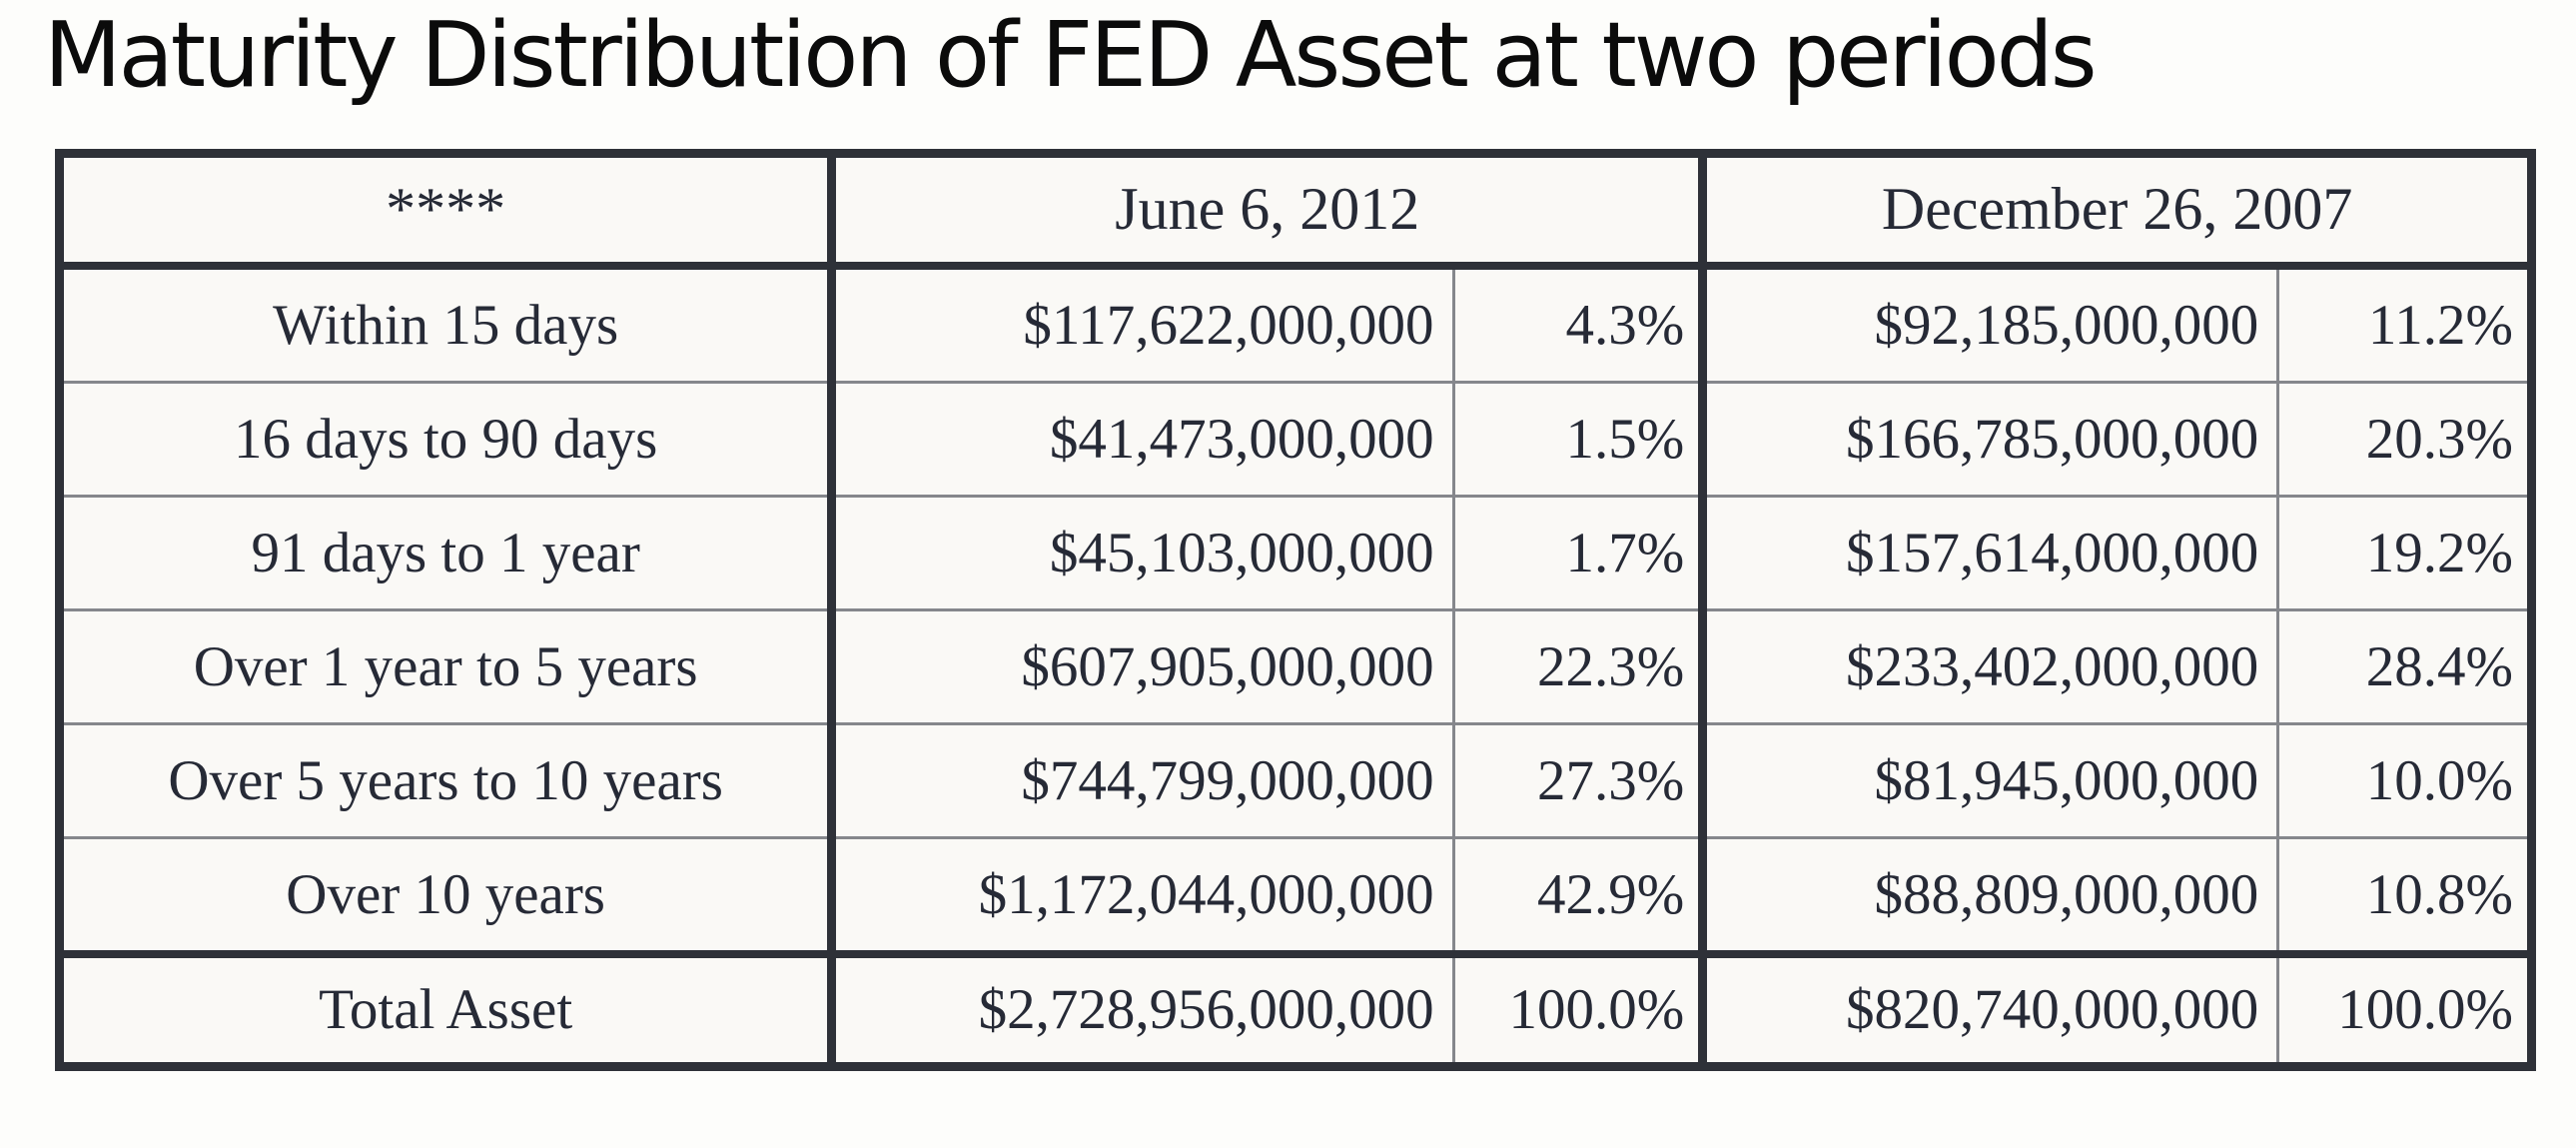 The width and height of the screenshot is (2576, 1148). Describe the element at coordinates (1578, 324) in the screenshot. I see `percent-cell: 4.3%` at that location.